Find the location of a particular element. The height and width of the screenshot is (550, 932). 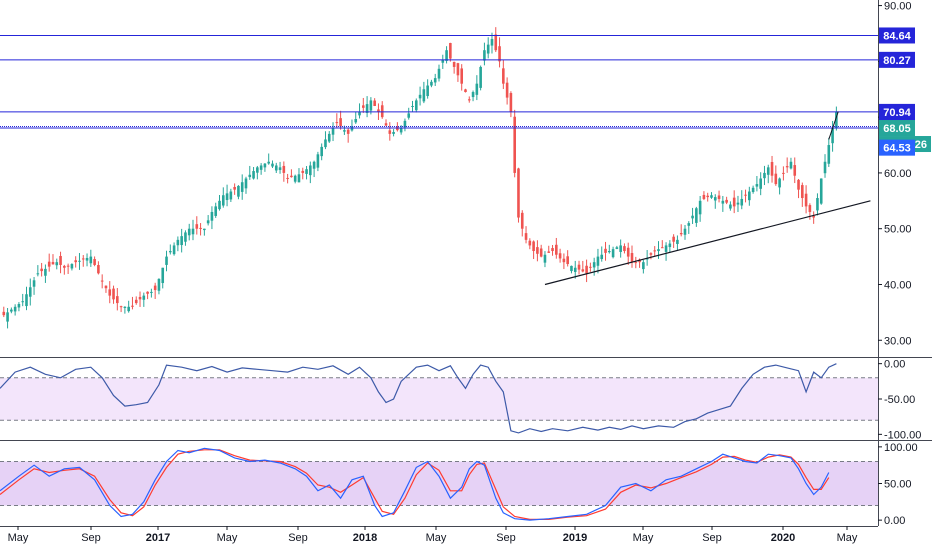

stochastic-pane is located at coordinates (439, 484).